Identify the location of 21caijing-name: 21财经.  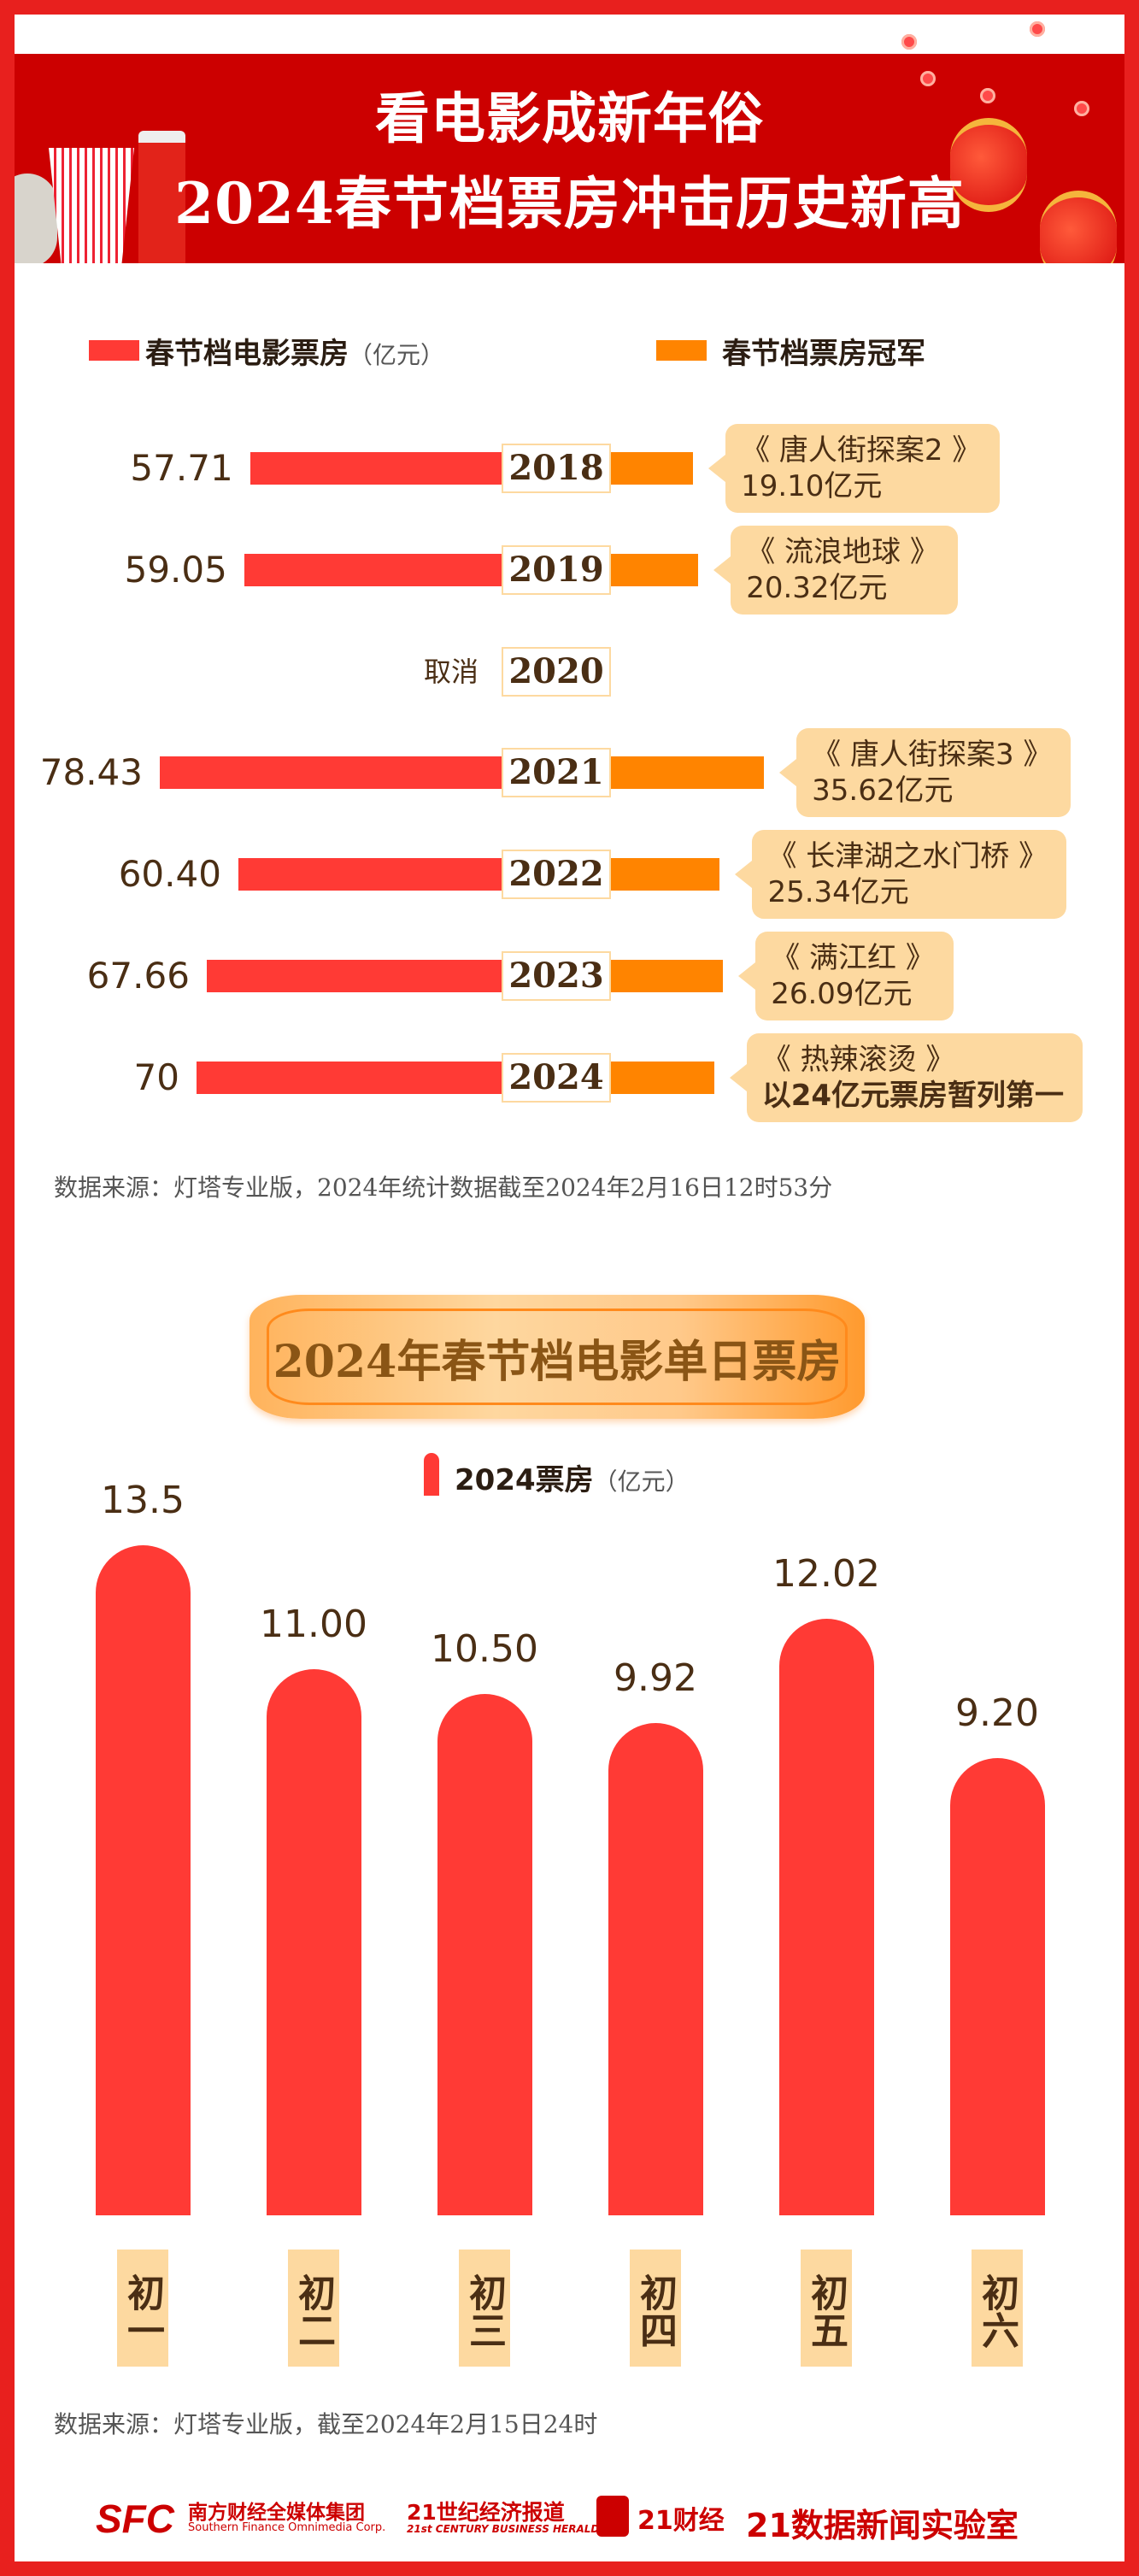
(681, 2521).